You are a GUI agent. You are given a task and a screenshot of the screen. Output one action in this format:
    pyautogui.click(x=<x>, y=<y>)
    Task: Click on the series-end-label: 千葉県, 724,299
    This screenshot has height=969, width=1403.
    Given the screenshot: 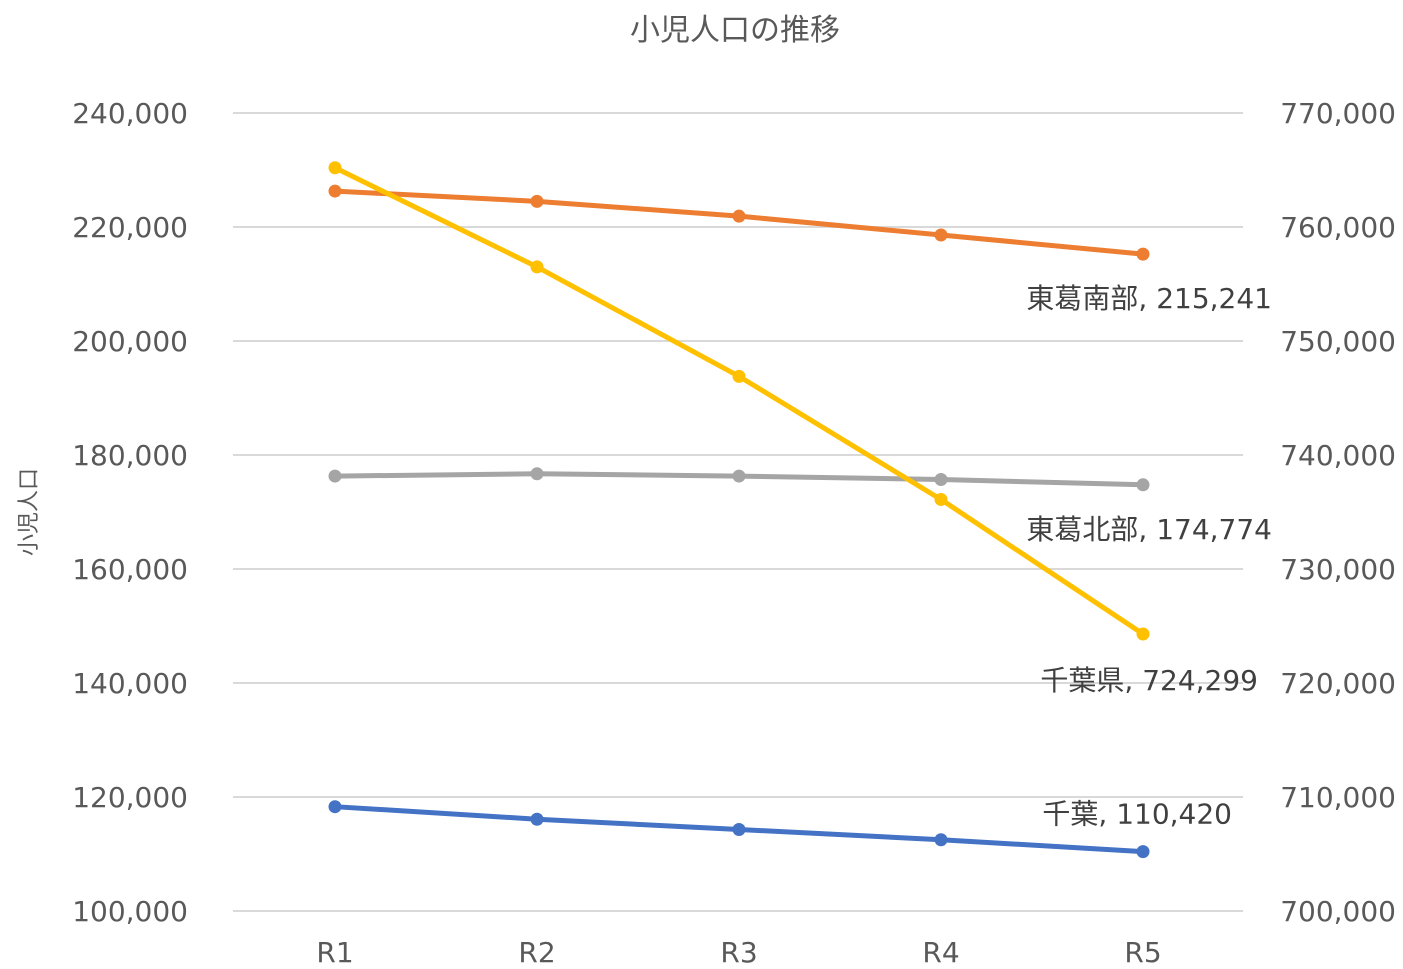 What is the action you would take?
    pyautogui.click(x=1149, y=680)
    